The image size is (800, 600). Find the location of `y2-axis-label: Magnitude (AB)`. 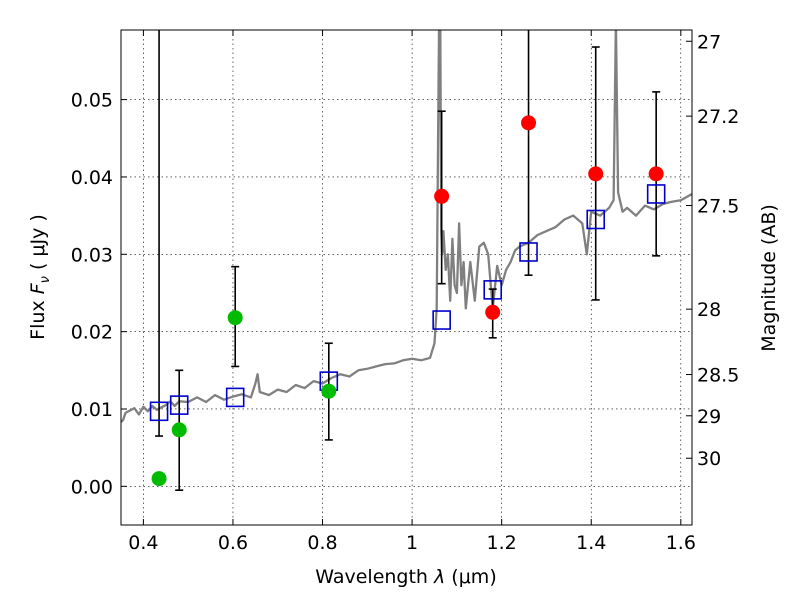

y2-axis-label: Magnitude (AB) is located at coordinates (769, 278).